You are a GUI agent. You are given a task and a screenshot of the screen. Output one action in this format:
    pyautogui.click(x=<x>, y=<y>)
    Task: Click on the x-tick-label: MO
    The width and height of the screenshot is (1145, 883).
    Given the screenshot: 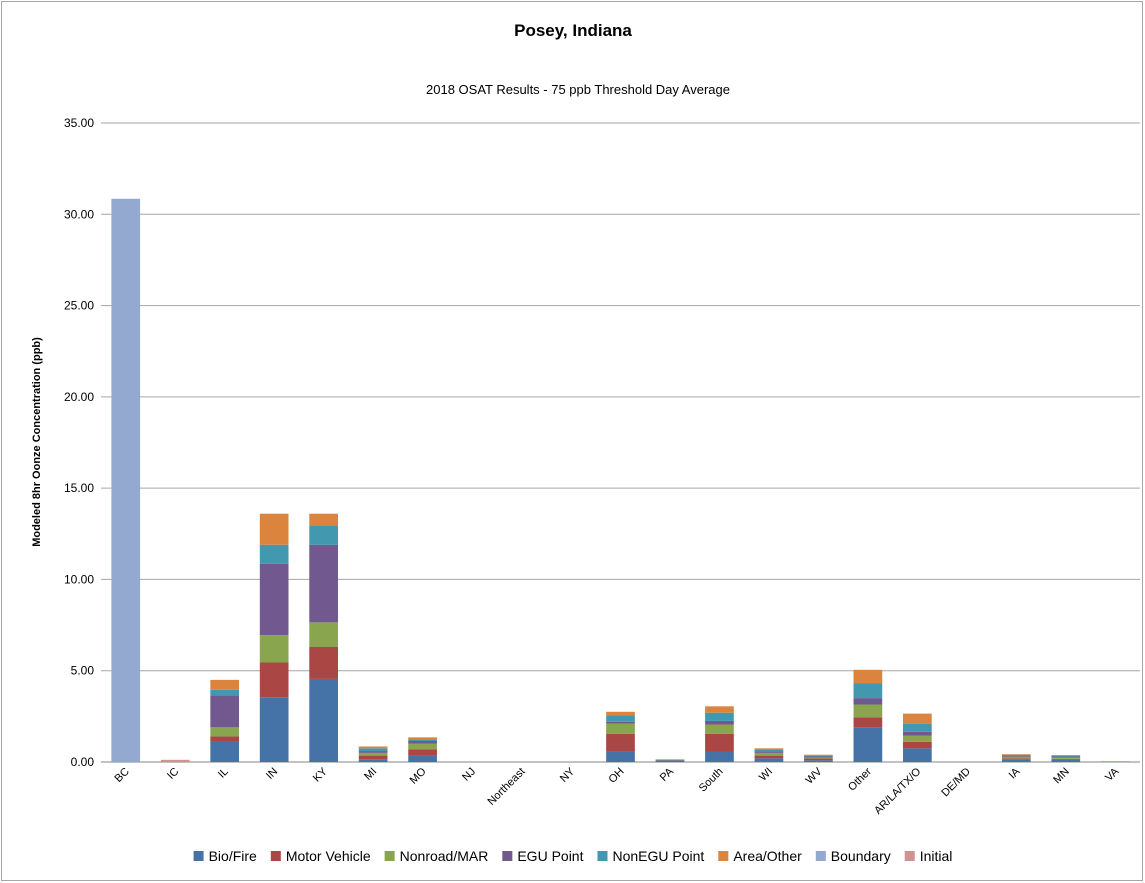 What is the action you would take?
    pyautogui.click(x=418, y=775)
    